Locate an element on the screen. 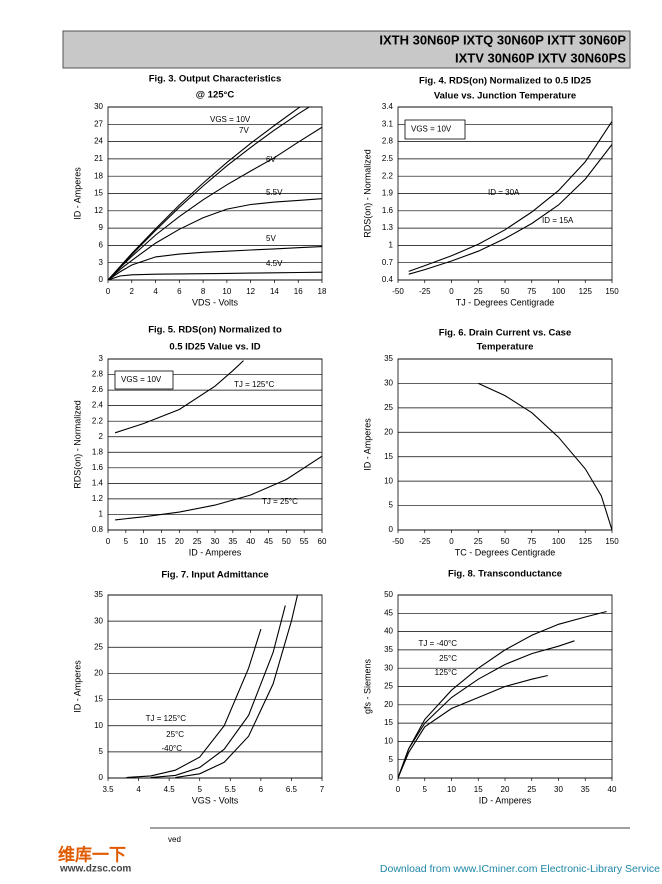 The width and height of the screenshot is (662, 884). y-tick-label: 0.8 is located at coordinates (98, 529).